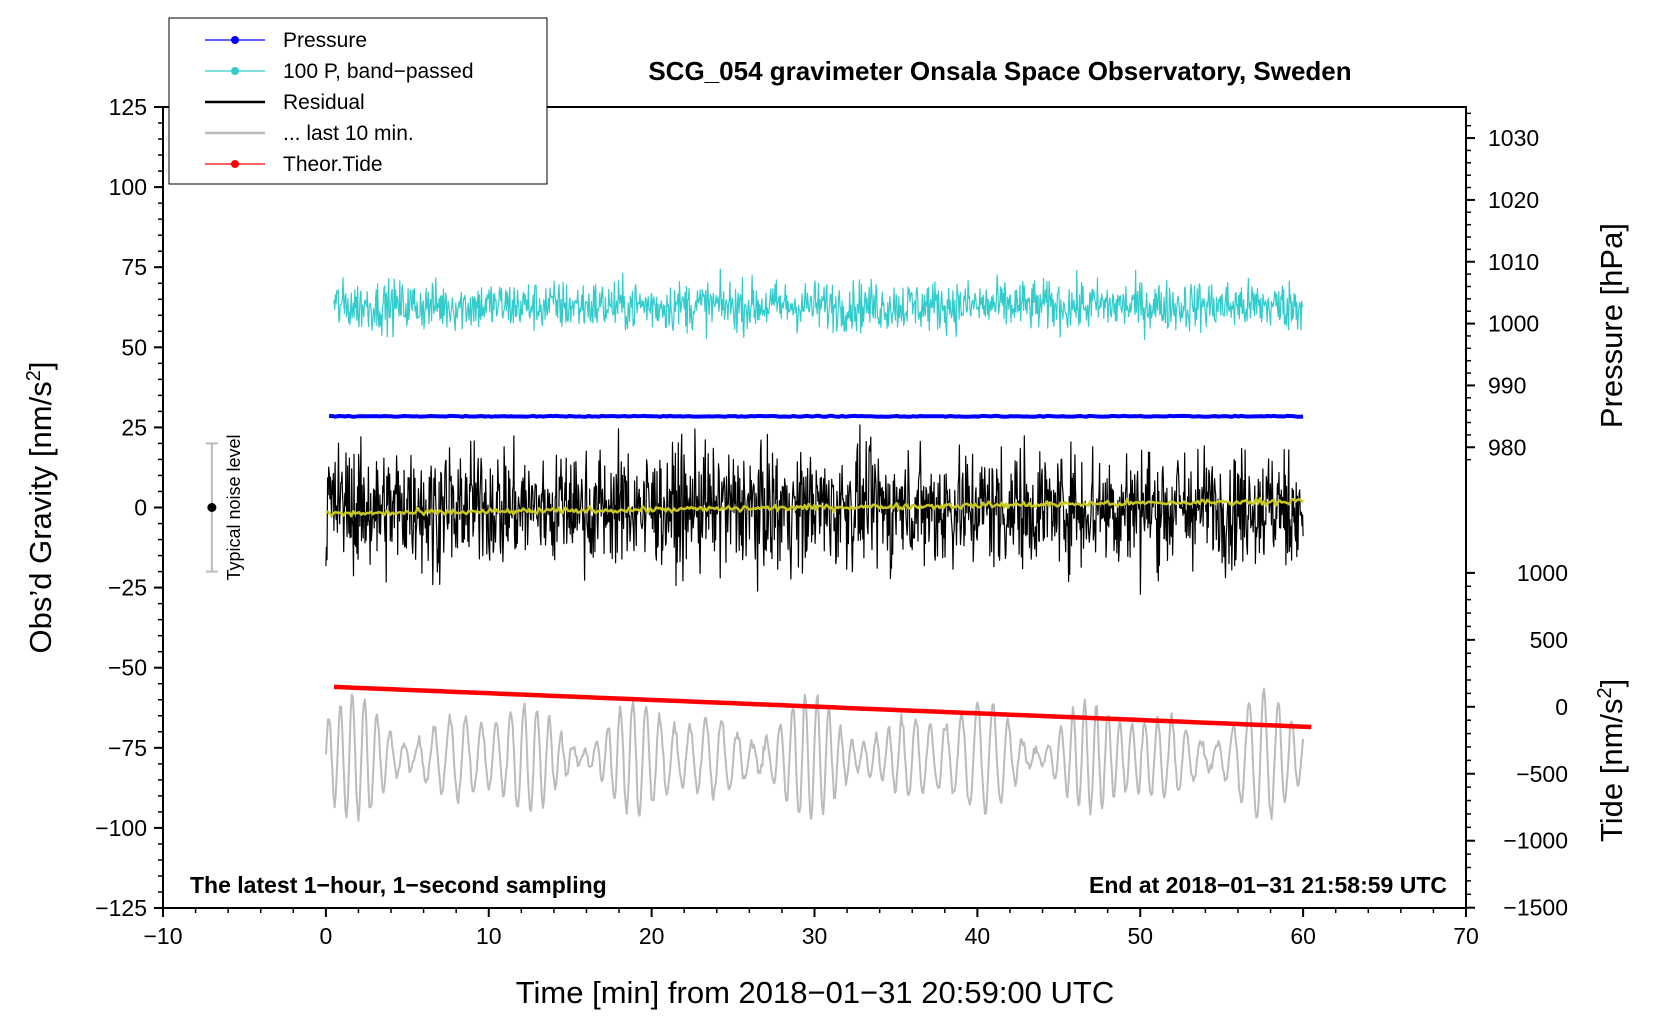 This screenshot has width=1660, height=1020. Describe the element at coordinates (818, 304) in the screenshot. I see `series-pressure-band-passed` at that location.